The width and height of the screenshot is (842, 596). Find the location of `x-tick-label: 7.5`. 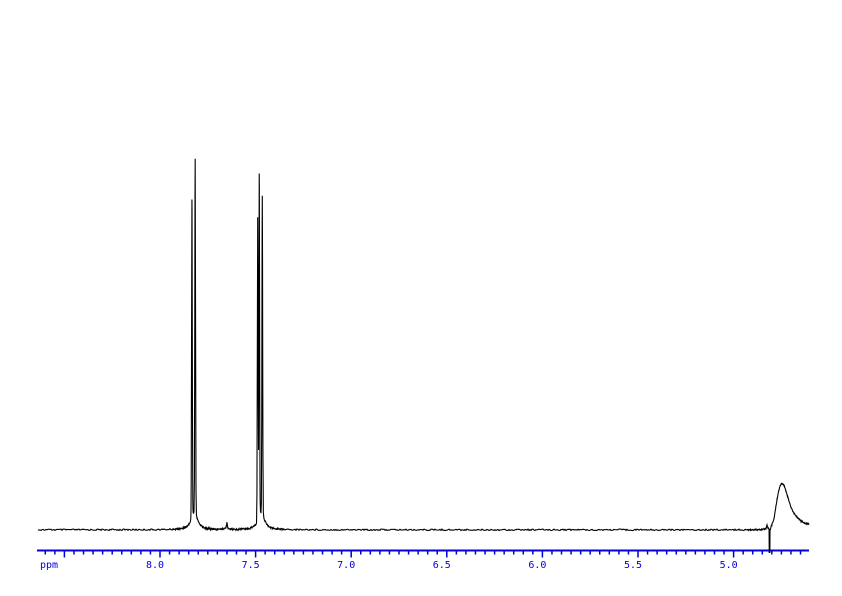

x-tick-label: 7.5 is located at coordinates (251, 565).